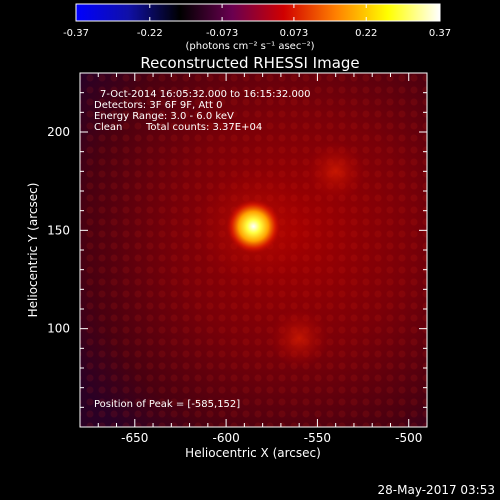 The width and height of the screenshot is (500, 500). I want to click on chart-title: Reconstructed RHESSI Image, so click(249, 63).